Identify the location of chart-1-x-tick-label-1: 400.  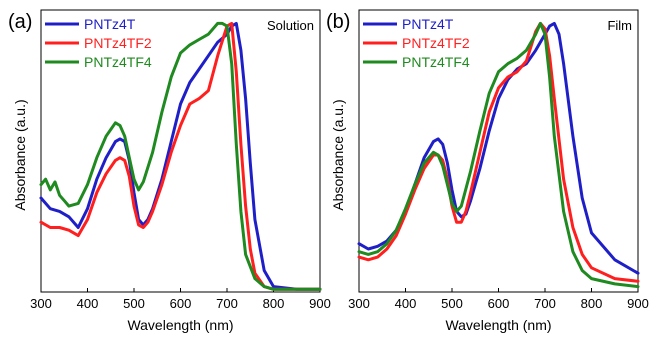
(88, 303).